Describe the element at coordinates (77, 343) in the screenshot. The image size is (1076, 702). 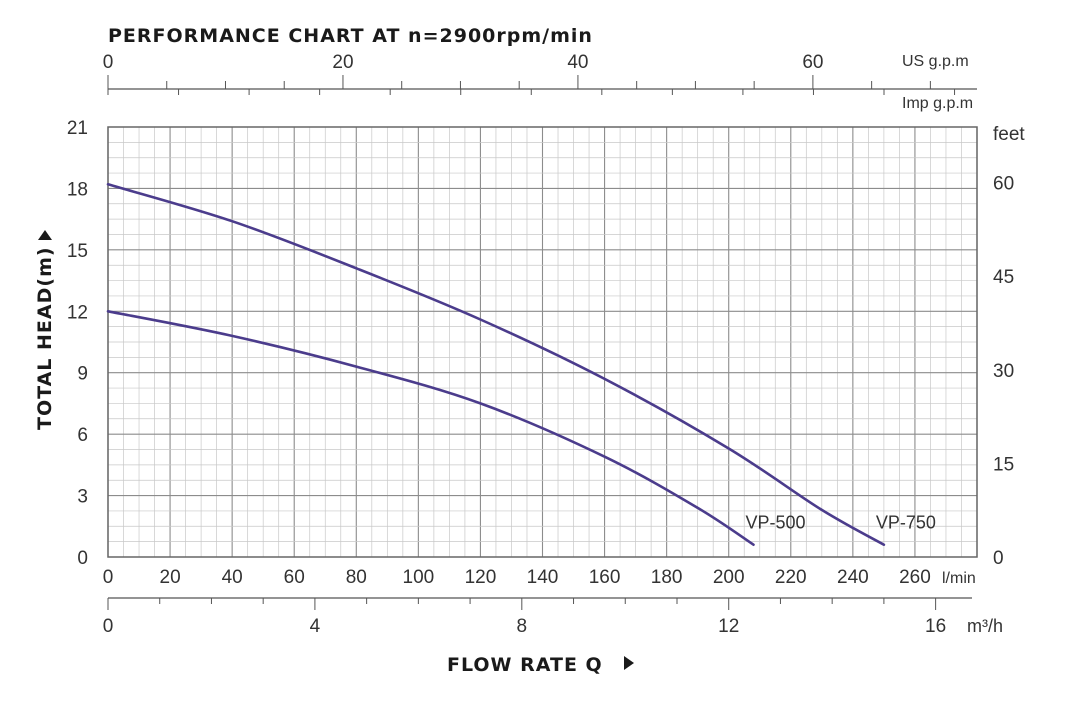
I see `y-tick-labels: 0 3 6 9 12 15 18 21` at that location.